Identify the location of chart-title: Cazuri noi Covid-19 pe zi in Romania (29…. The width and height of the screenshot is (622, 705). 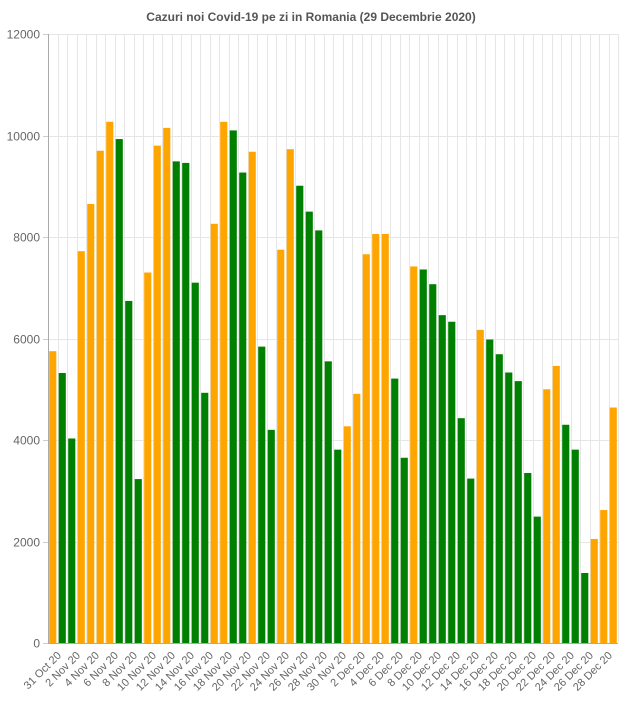
(310, 17).